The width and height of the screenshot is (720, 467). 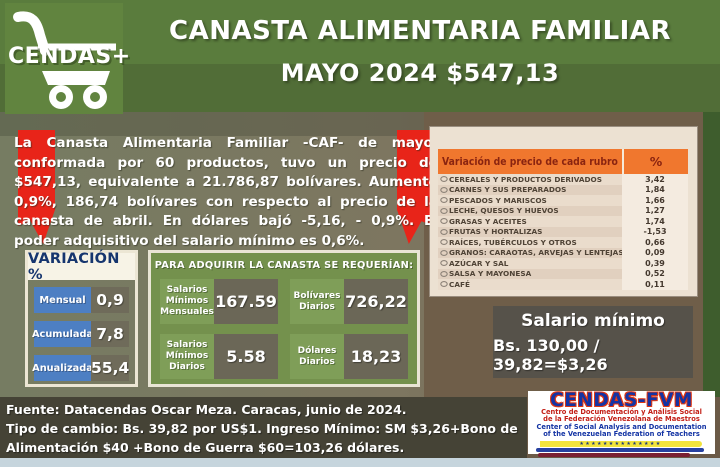 I want to click on acquisition-cell: Salarios Mínimos Diarios 5.58, so click(x=219, y=356).